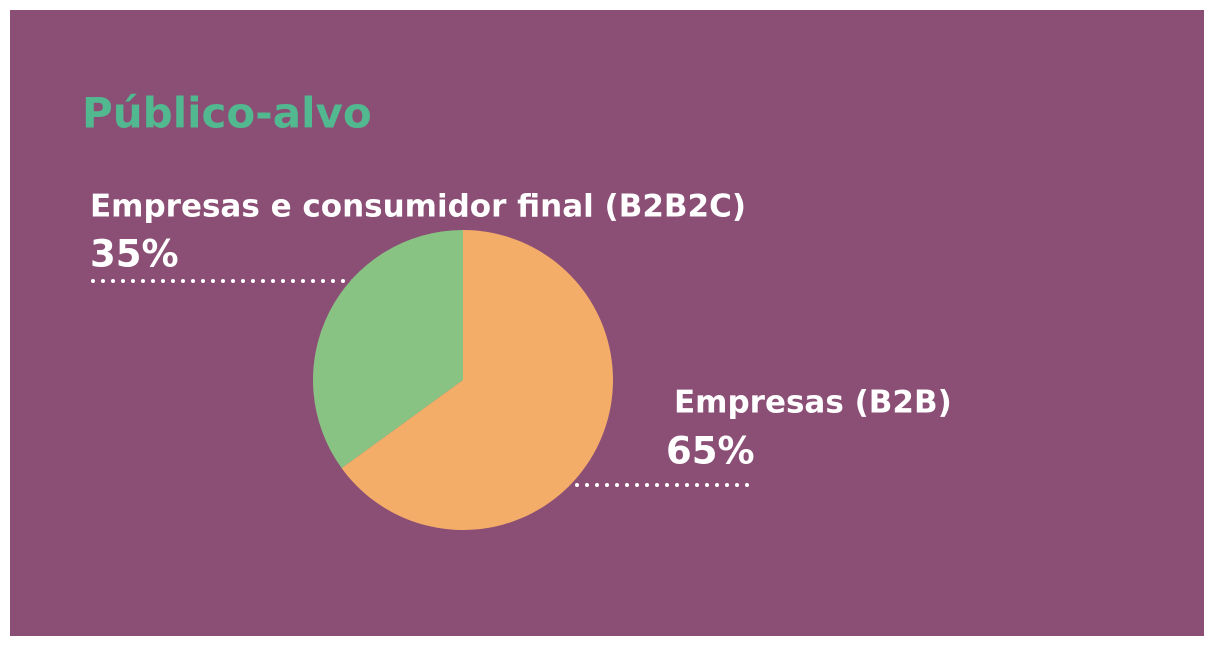 This screenshot has width=1214, height=646. Describe the element at coordinates (813, 403) in the screenshot. I see `slice-label: Empresas (B2B)` at that location.